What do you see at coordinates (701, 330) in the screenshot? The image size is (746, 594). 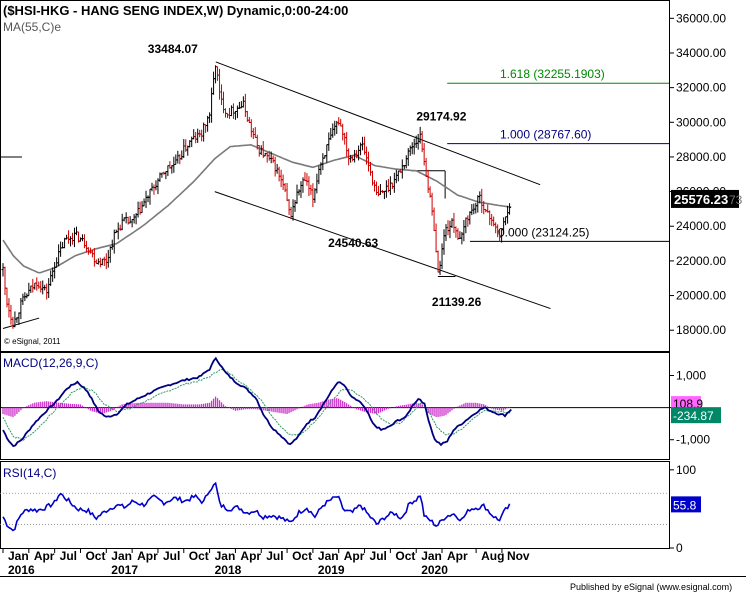 I see `price-ytick-label: 18000.00` at bounding box center [701, 330].